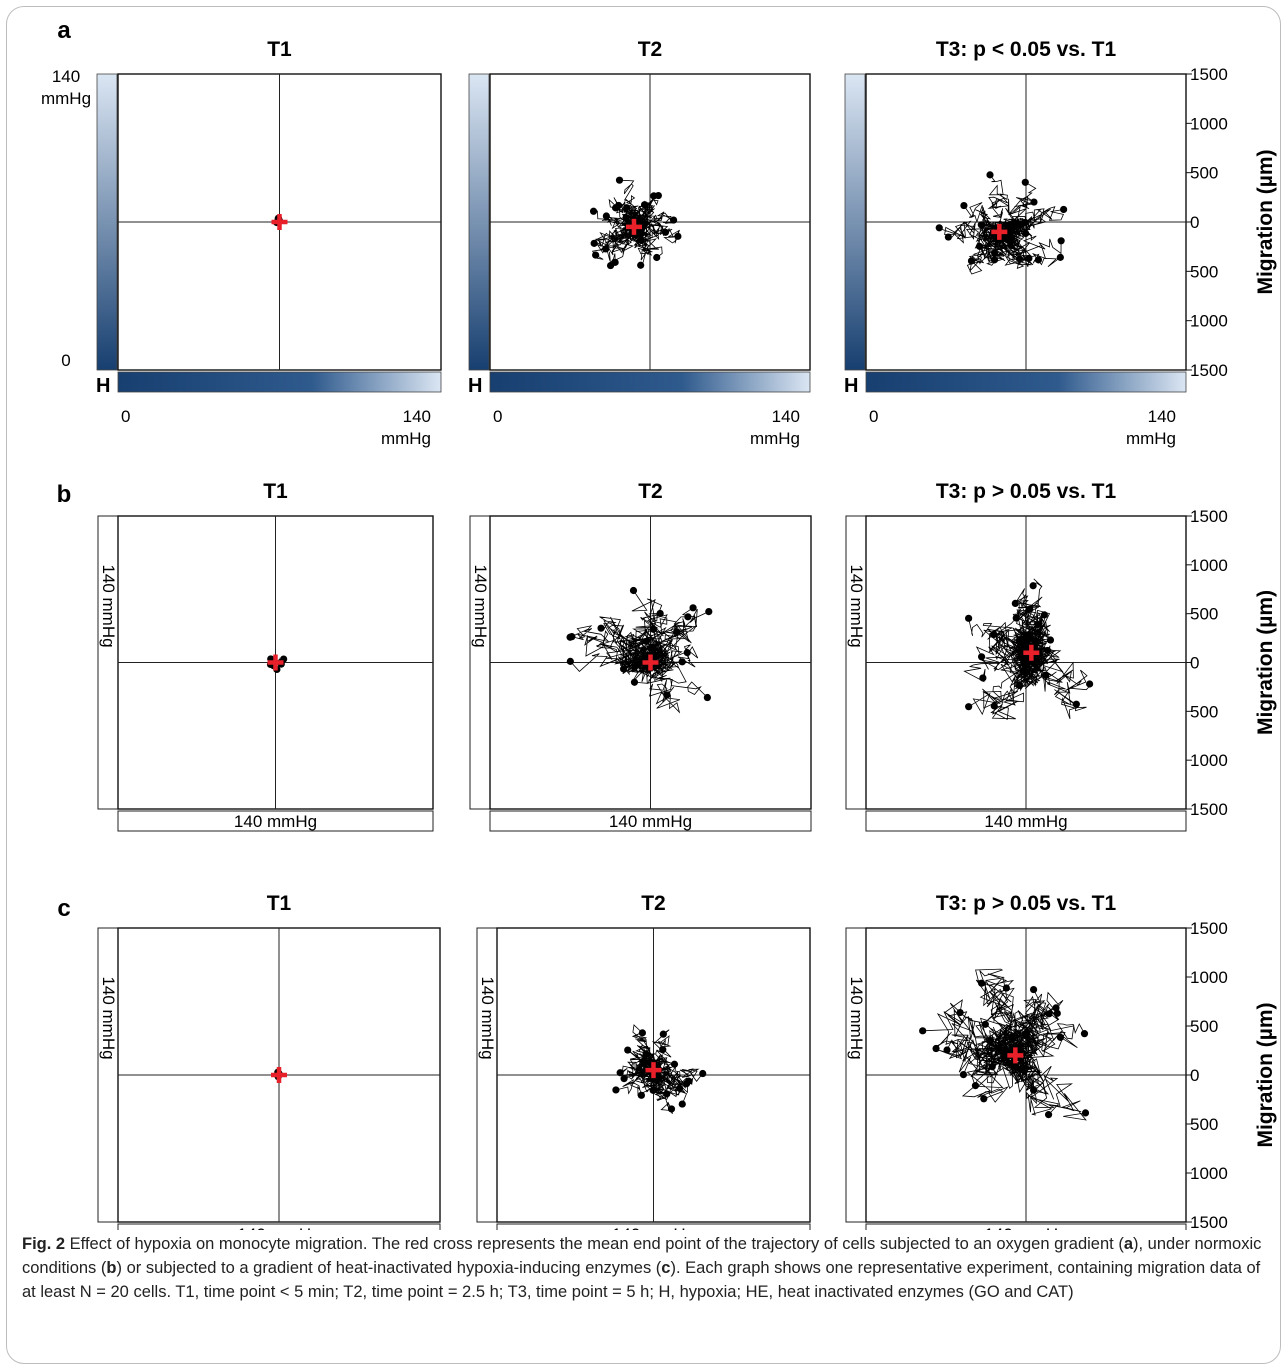 The width and height of the screenshot is (1287, 1370). Describe the element at coordinates (479, 222) in the screenshot. I see `oxygen-gradient-bar-vertical` at that location.